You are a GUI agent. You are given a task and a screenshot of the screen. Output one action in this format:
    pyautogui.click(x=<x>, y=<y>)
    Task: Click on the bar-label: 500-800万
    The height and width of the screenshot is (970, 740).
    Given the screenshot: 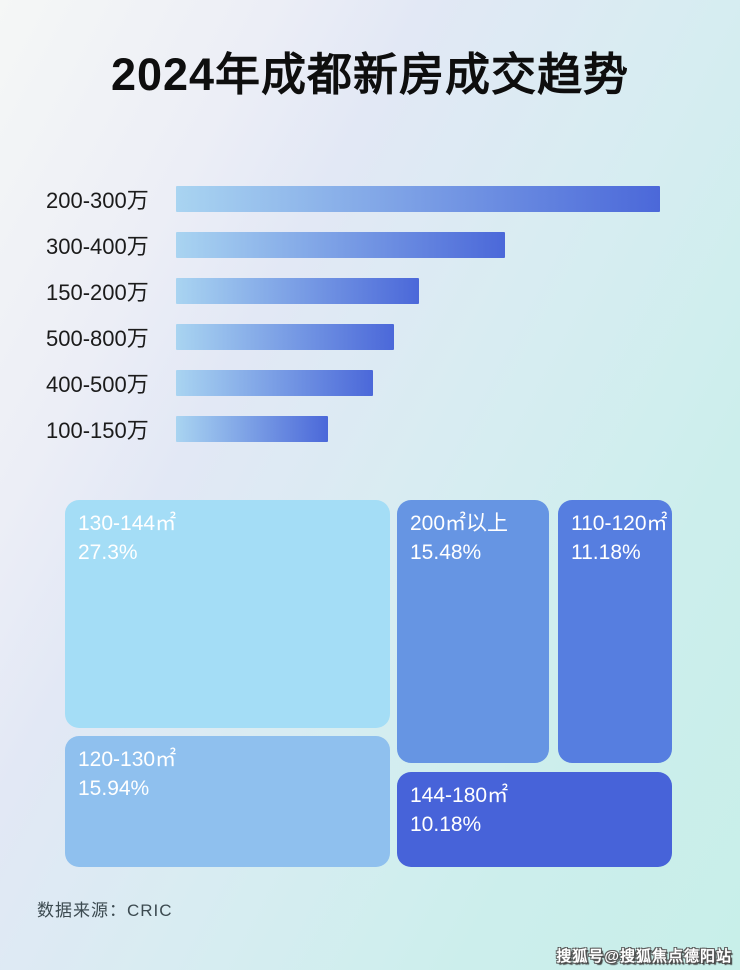 What is the action you would take?
    pyautogui.click(x=97, y=338)
    